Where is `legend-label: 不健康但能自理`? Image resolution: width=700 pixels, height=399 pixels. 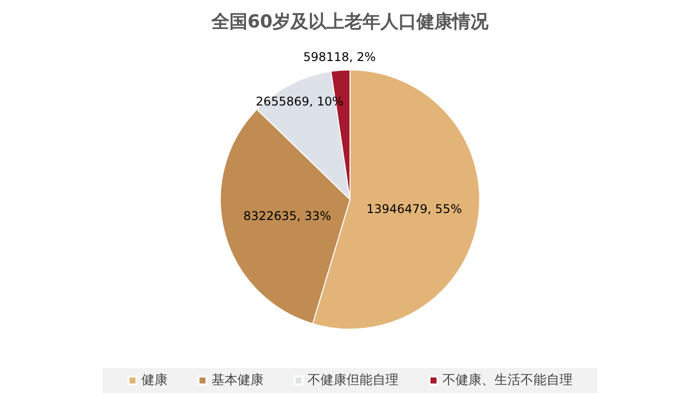
legend-label: 不健康但能自理 is located at coordinates (353, 380).